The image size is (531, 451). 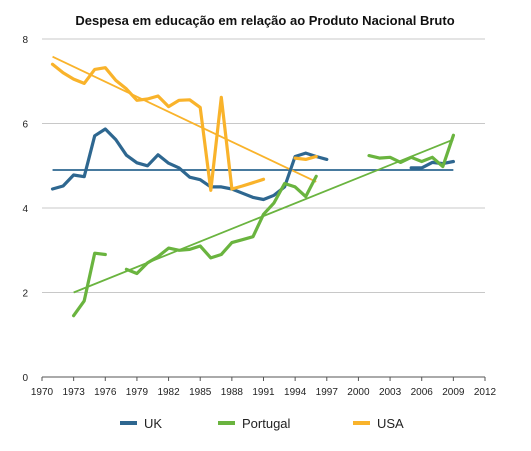 I want to click on x-tick-label: 2006, so click(x=422, y=392).